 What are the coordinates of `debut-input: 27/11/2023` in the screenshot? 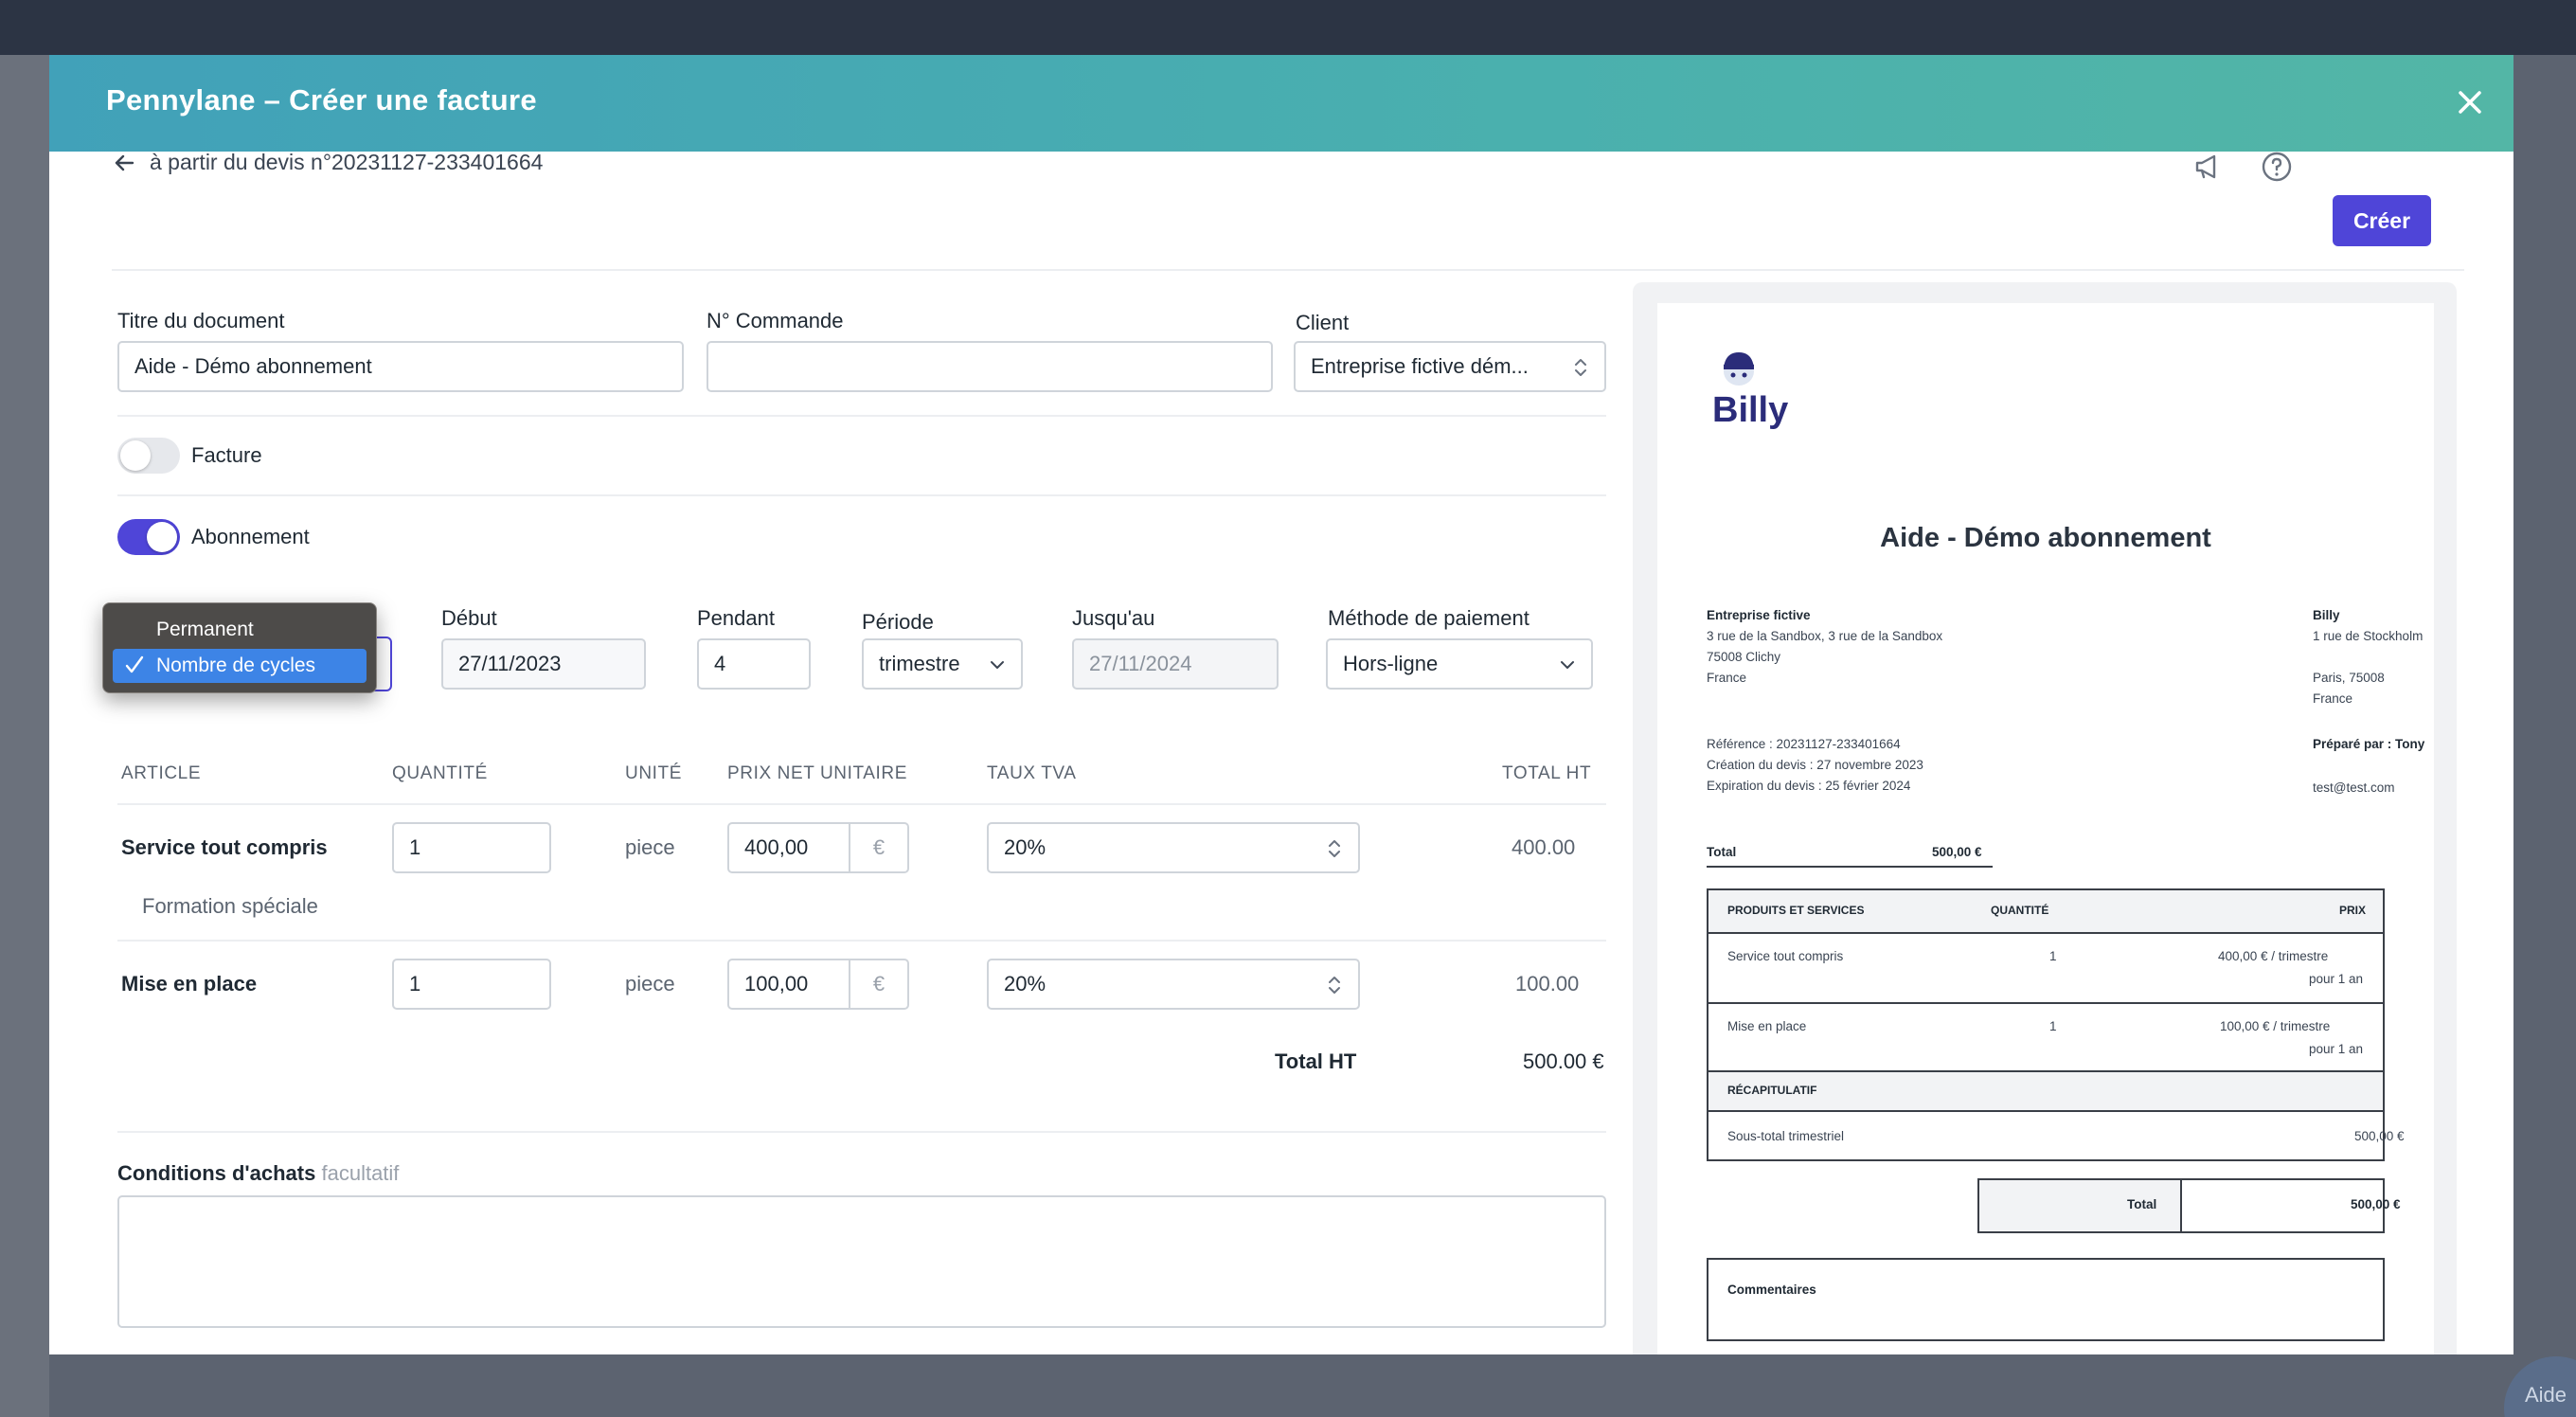 It's located at (543, 664).